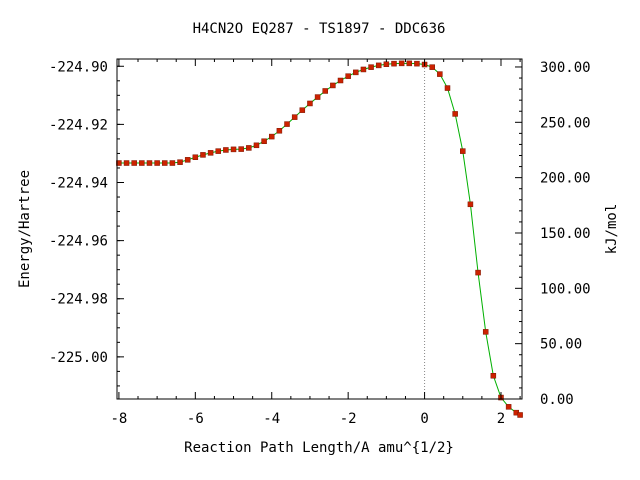 The image size is (640, 480). Describe the element at coordinates (319, 29) in the screenshot. I see `chart-title: H4CN2O EQ287 - TS1897 - DDC636` at that location.